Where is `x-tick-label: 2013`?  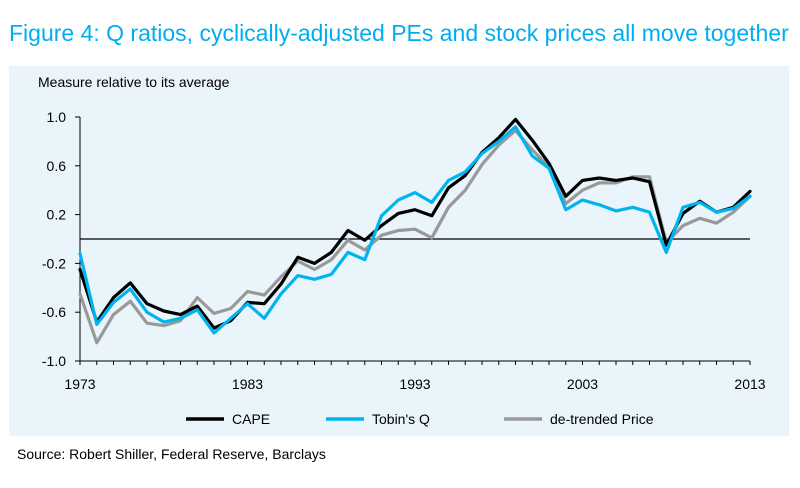
x-tick-label: 2013 is located at coordinates (749, 384).